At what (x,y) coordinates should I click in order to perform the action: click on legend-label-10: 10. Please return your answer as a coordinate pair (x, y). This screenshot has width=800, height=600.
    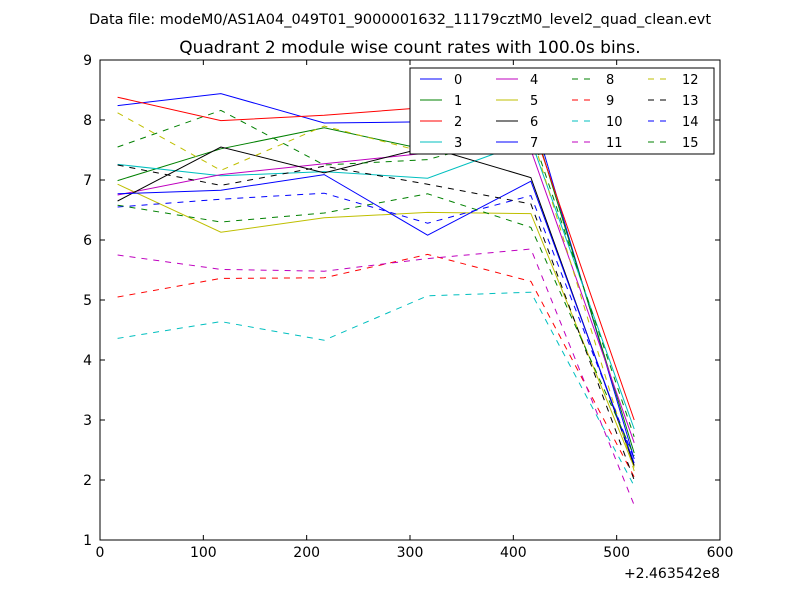
    Looking at the image, I should click on (614, 122).